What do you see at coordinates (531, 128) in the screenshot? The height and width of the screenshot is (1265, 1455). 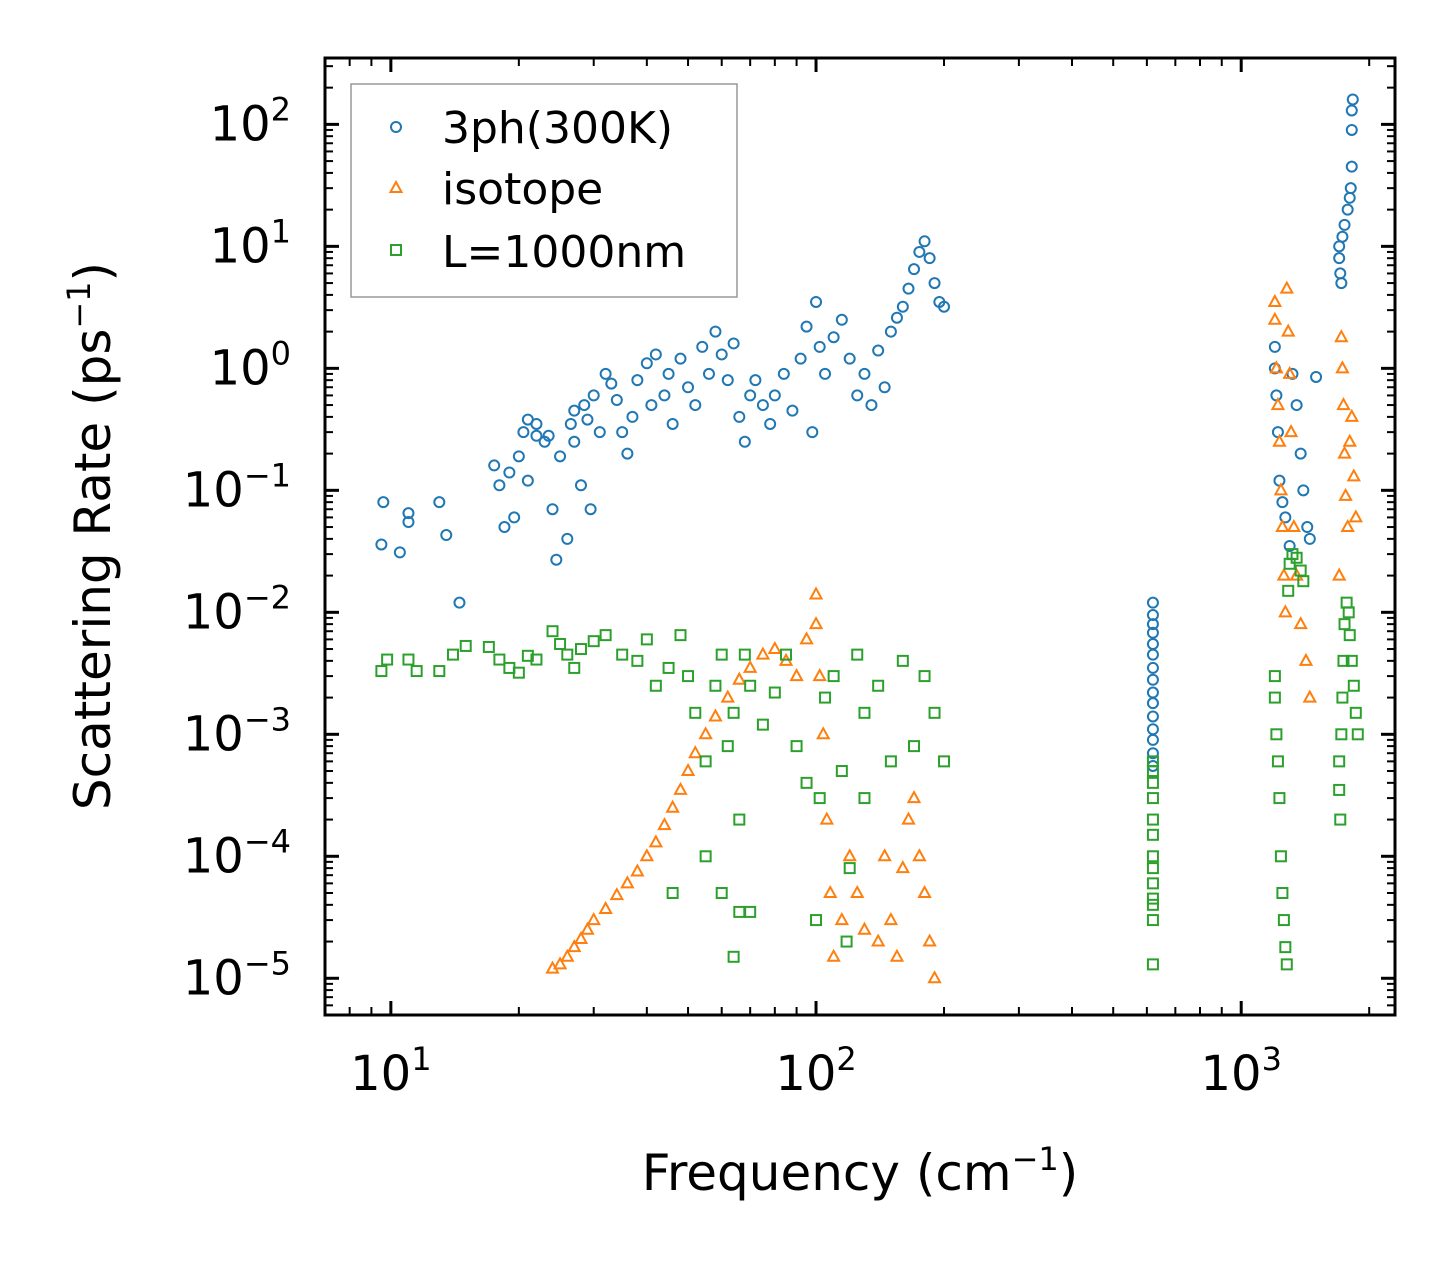 I see `legend-item-3ph: 3ph(300K)` at bounding box center [531, 128].